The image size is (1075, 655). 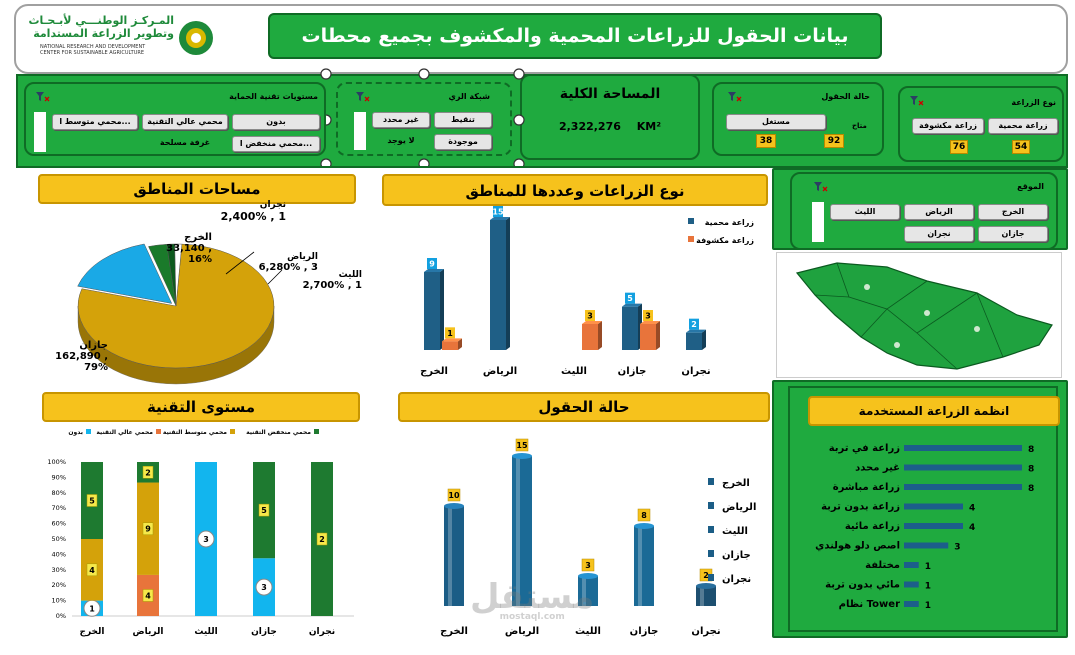 What do you see at coordinates (59, 508) in the screenshot?
I see `y-tick-label: 70%` at bounding box center [59, 508].